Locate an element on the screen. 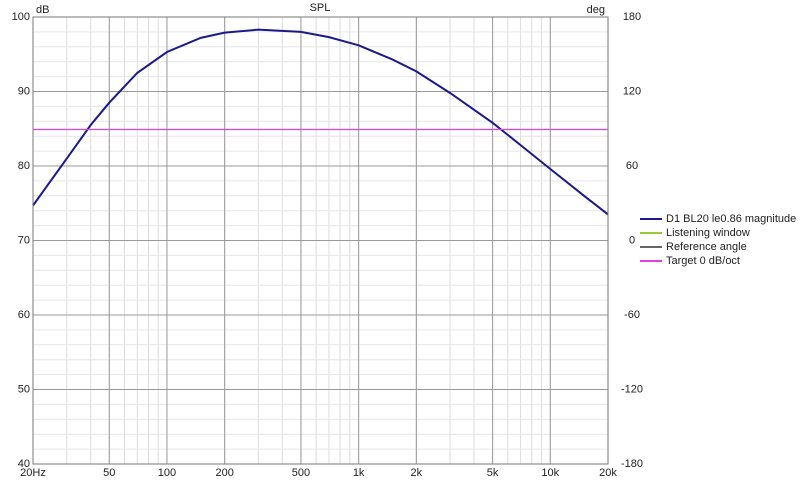 Image resolution: width=805 pixels, height=483 pixels. x-tick-label: 20Hz is located at coordinates (33, 473).